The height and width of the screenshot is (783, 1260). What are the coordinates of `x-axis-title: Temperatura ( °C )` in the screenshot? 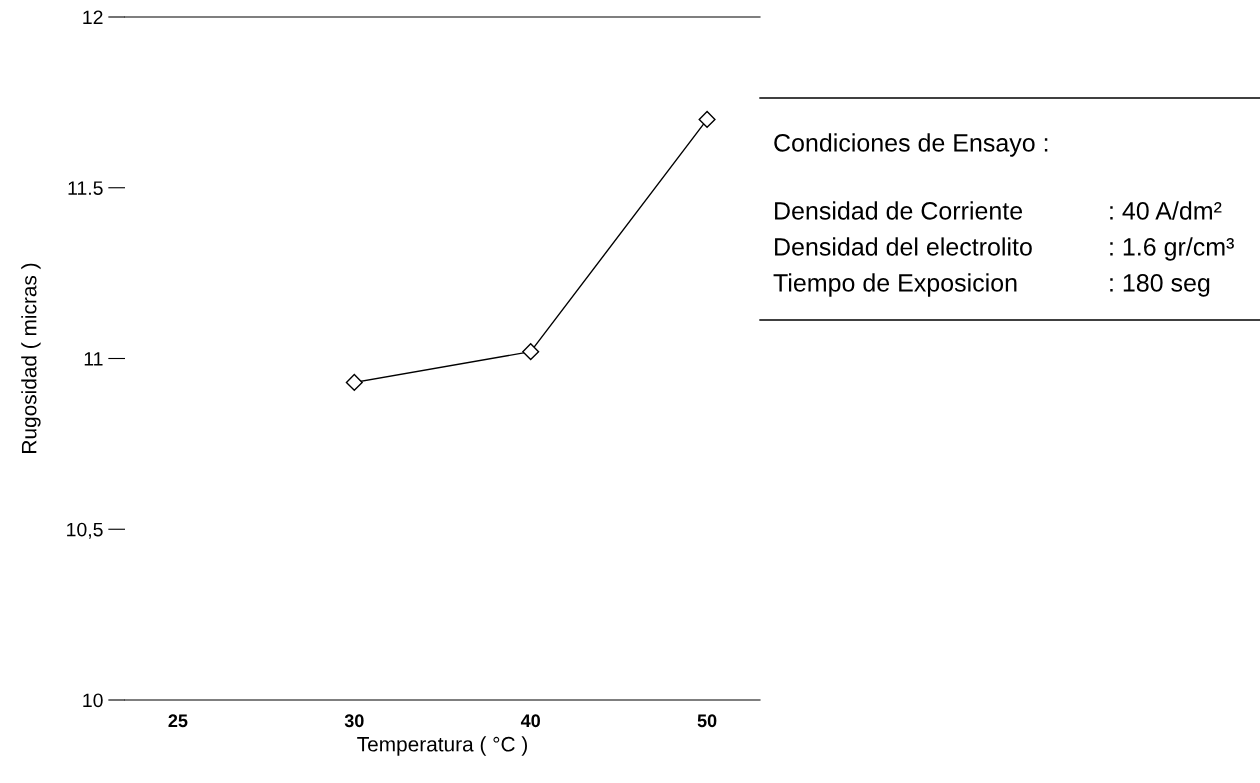 It's located at (442, 746).